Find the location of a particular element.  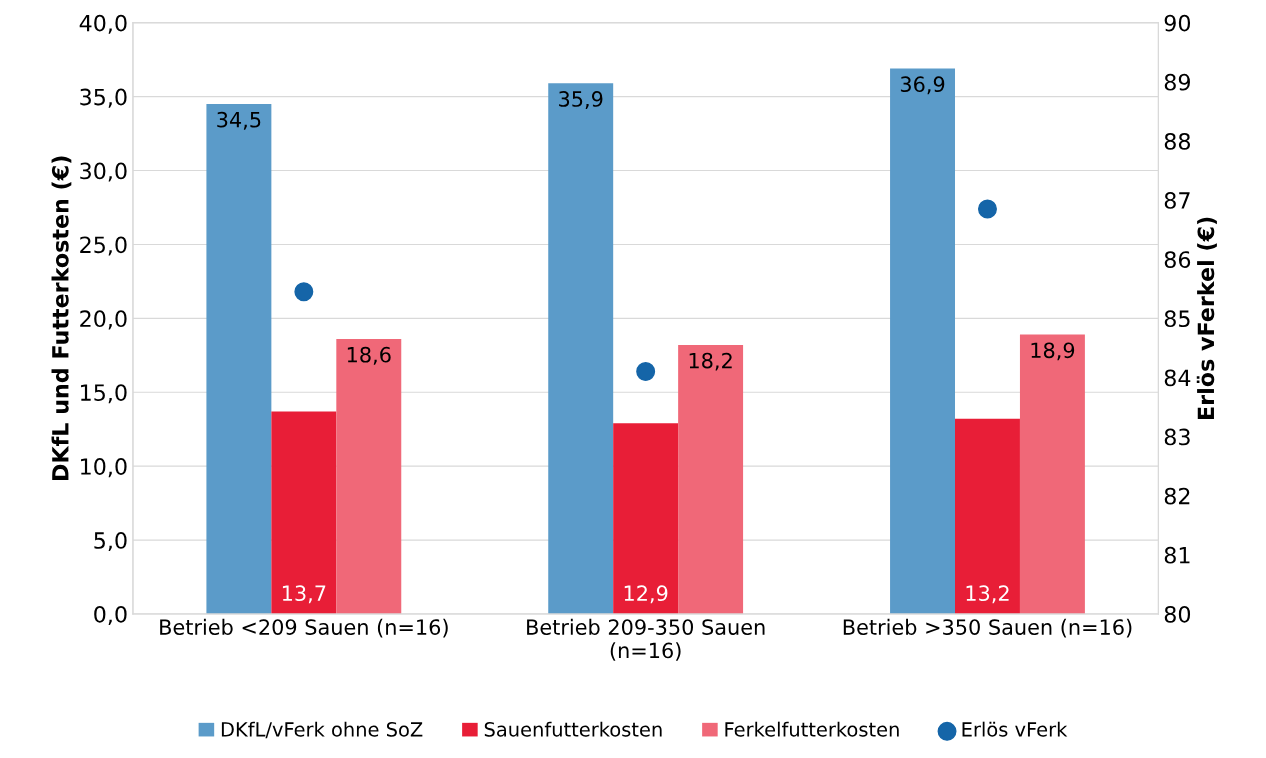

y-tick-label: 35,0 is located at coordinates (103, 98).